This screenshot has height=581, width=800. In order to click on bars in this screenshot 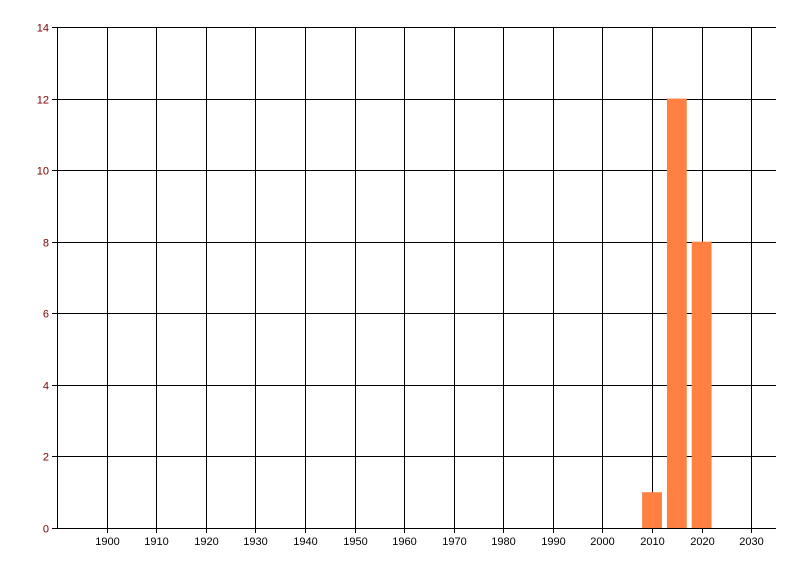, I will do `click(677, 313)`.